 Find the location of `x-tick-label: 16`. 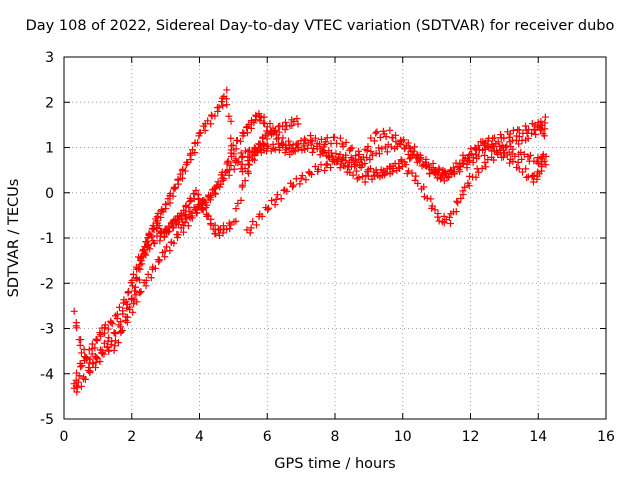

x-tick-label: 16 is located at coordinates (606, 437).